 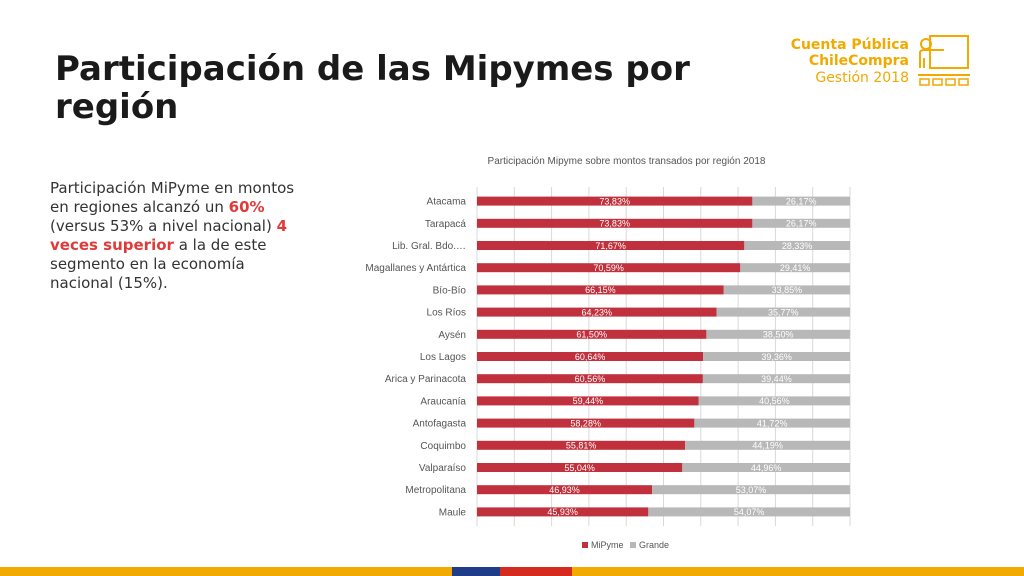 I want to click on logo-line-3: Gestión 2018, so click(x=862, y=78).